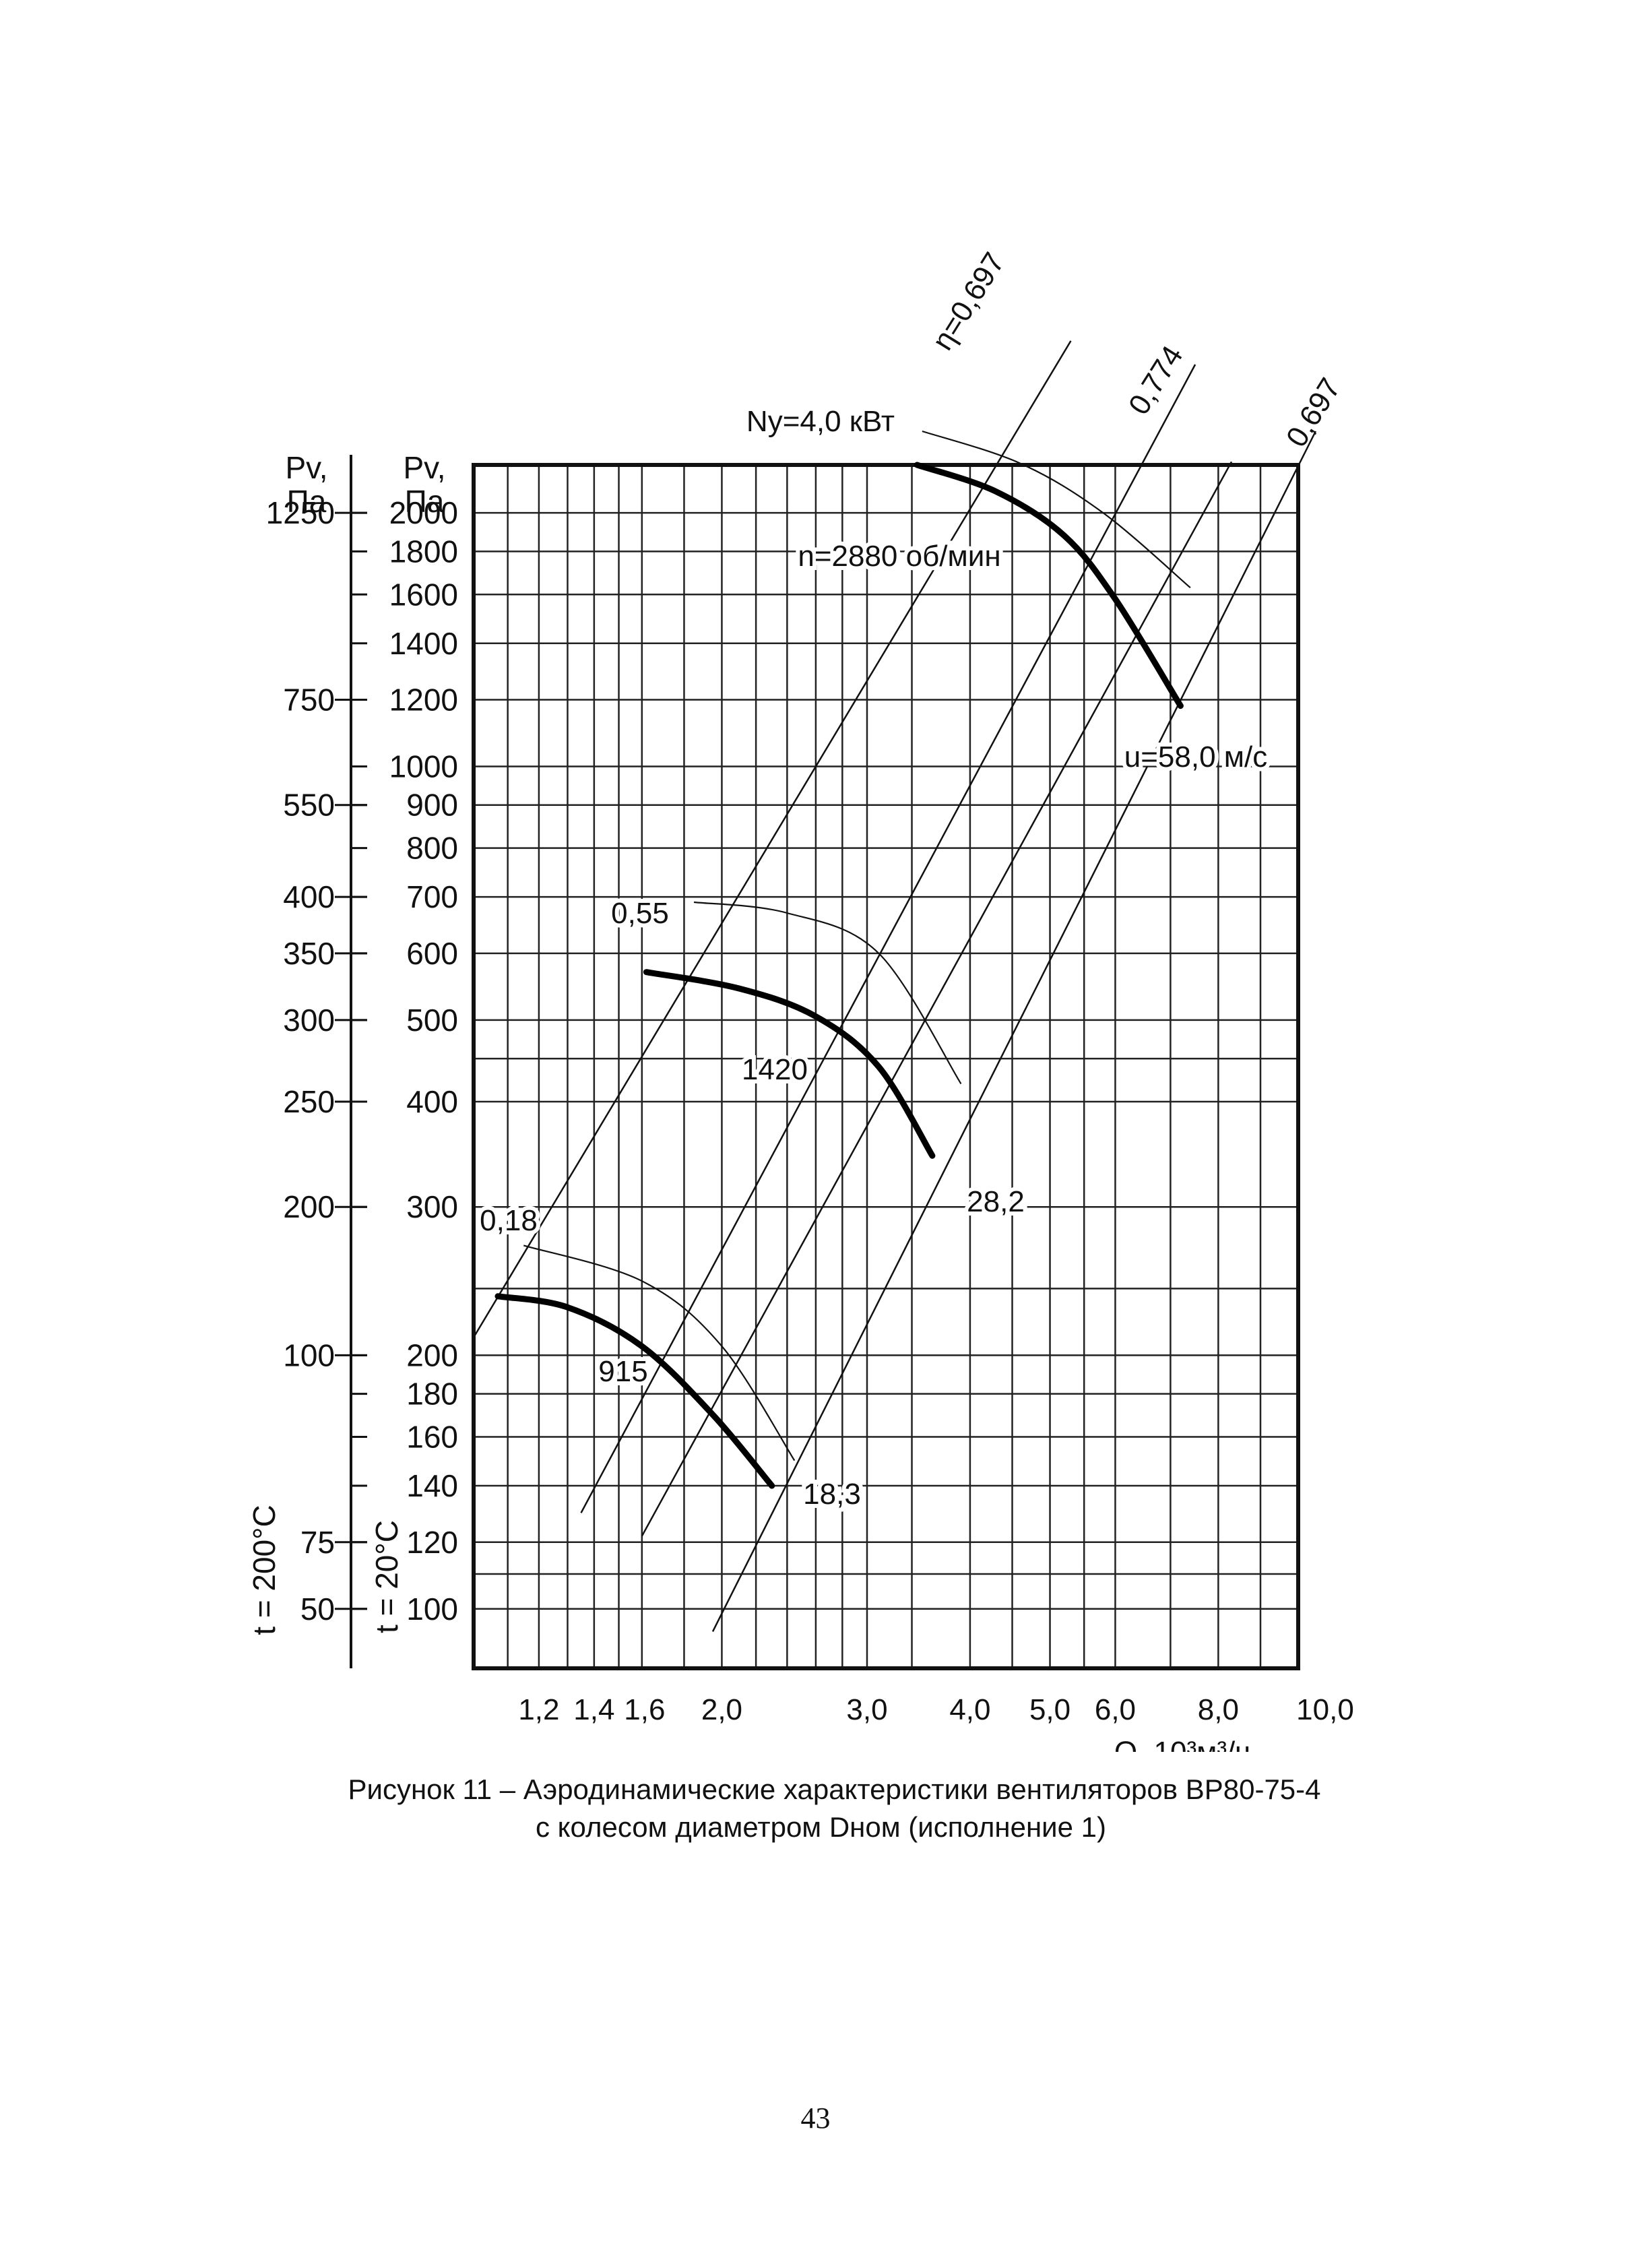 This screenshot has height=2268, width=1631. I want to click on efficiency-label-1: 0,774, so click(1156, 380).